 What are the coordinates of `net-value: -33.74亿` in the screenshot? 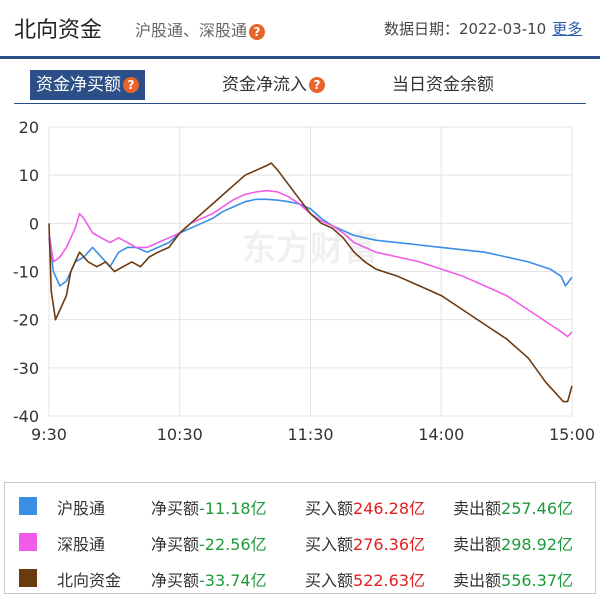 It's located at (233, 580).